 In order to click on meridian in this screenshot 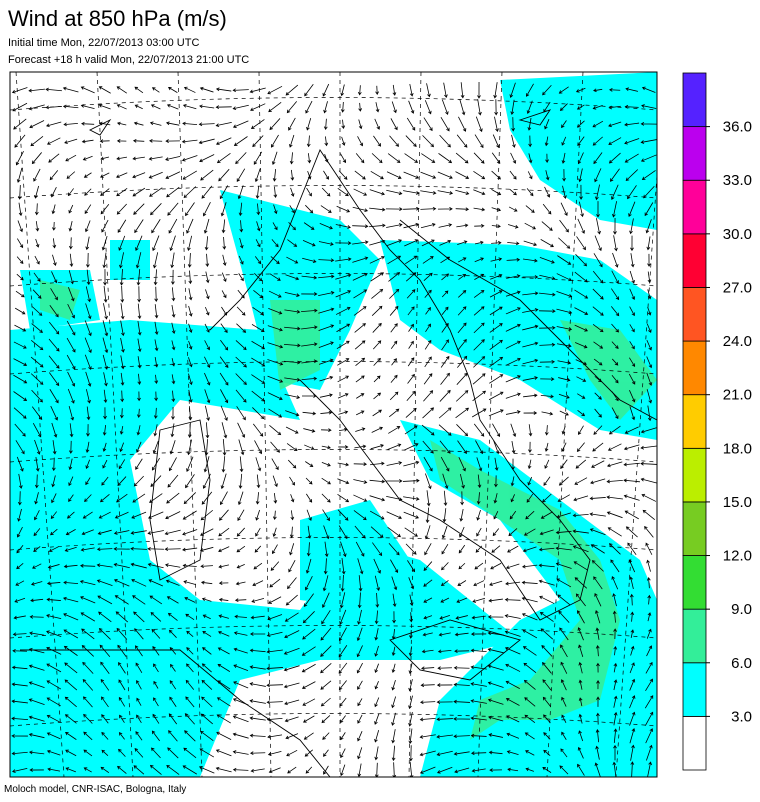, I will do `click(40, 424)`.